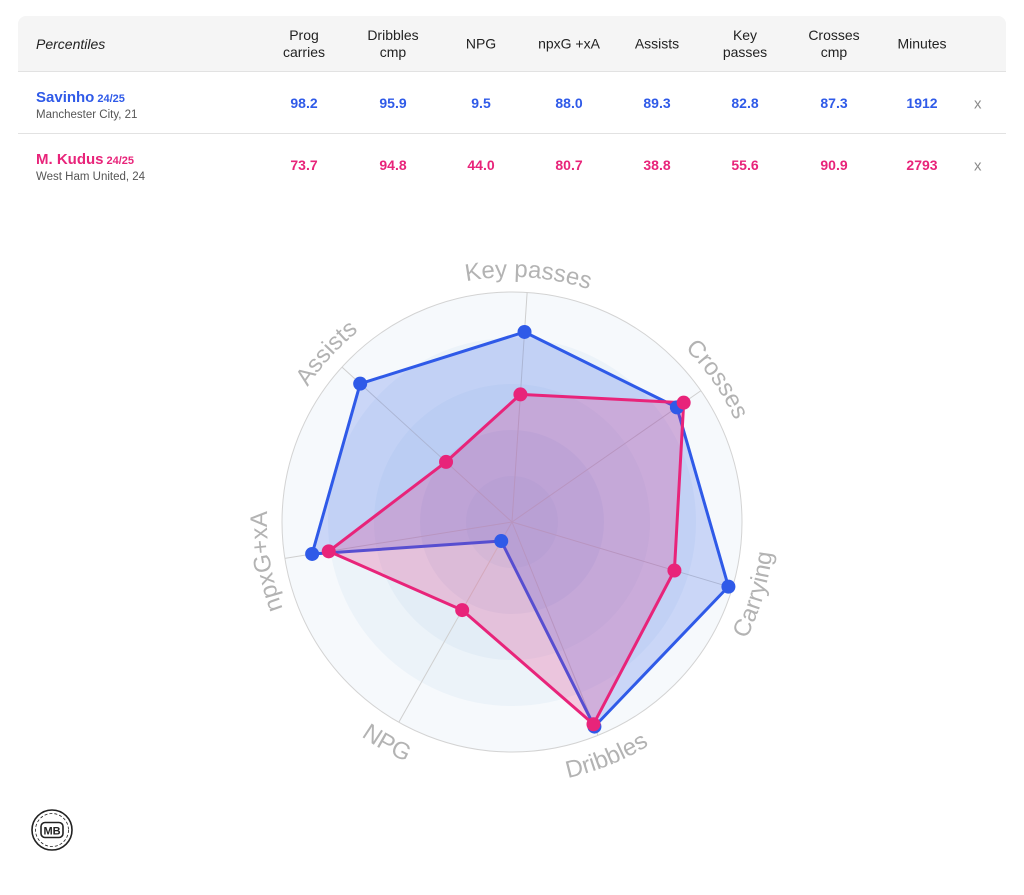  What do you see at coordinates (529, 275) in the screenshot?
I see `axis-label: Key passes` at bounding box center [529, 275].